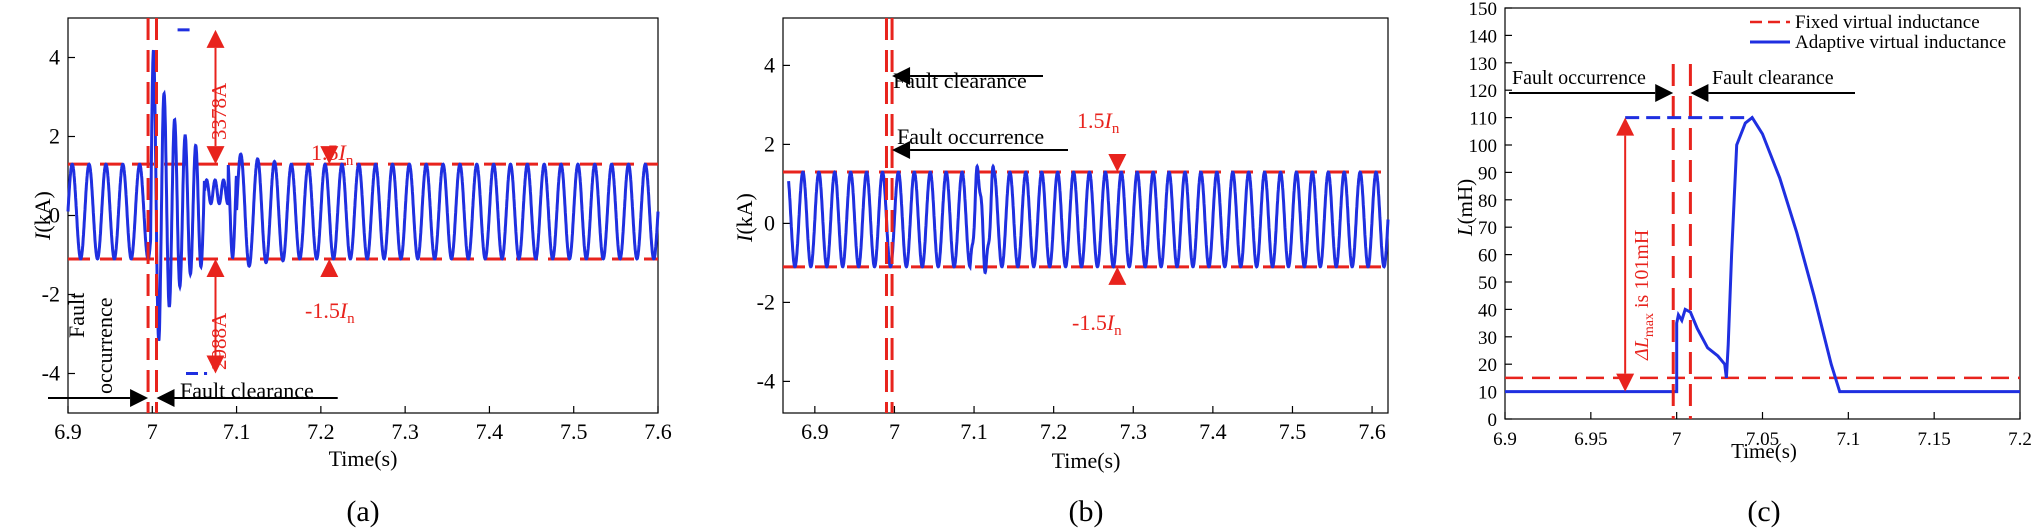 This screenshot has width=2032, height=531. I want to click on legend-fixed-label: Fixed virtual inductance, so click(1887, 22).